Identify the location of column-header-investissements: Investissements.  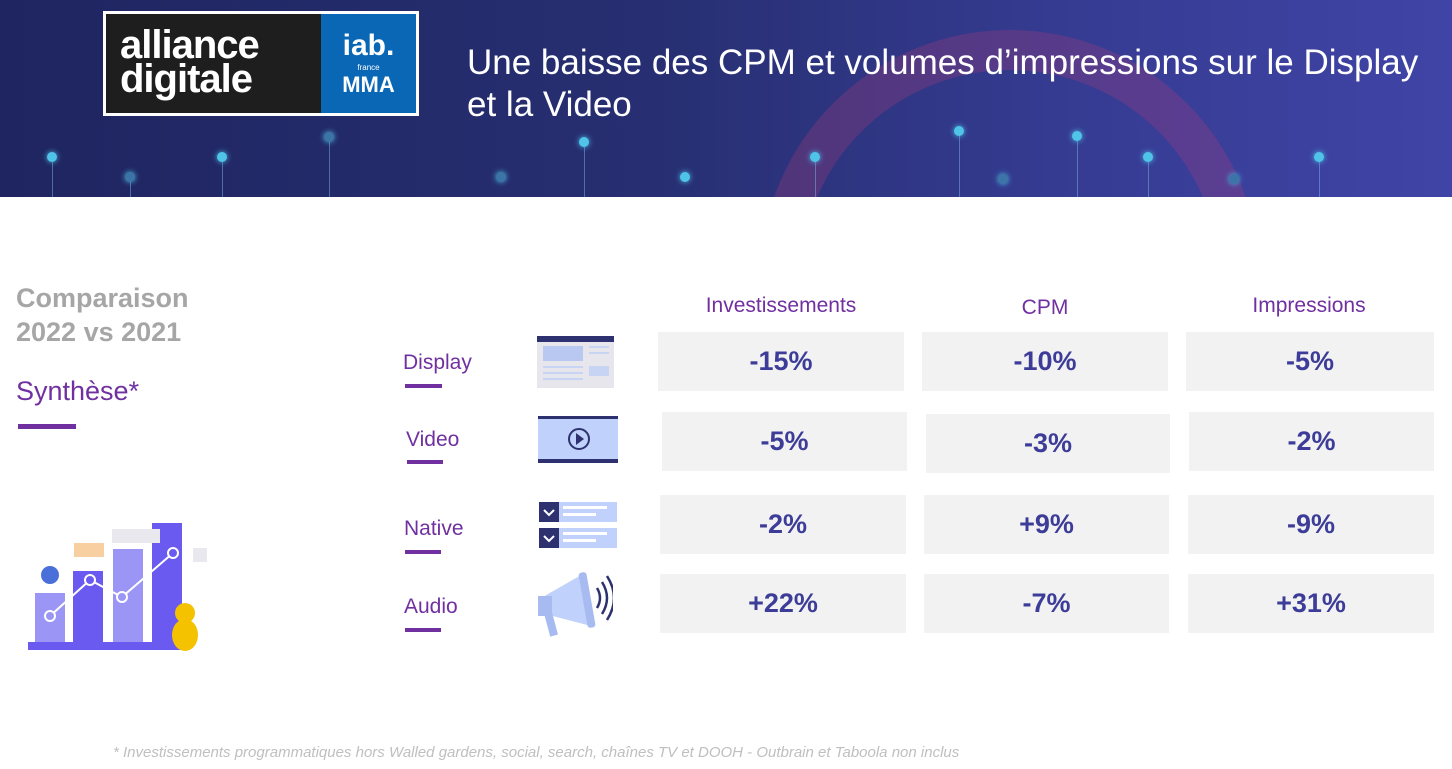
(781, 305).